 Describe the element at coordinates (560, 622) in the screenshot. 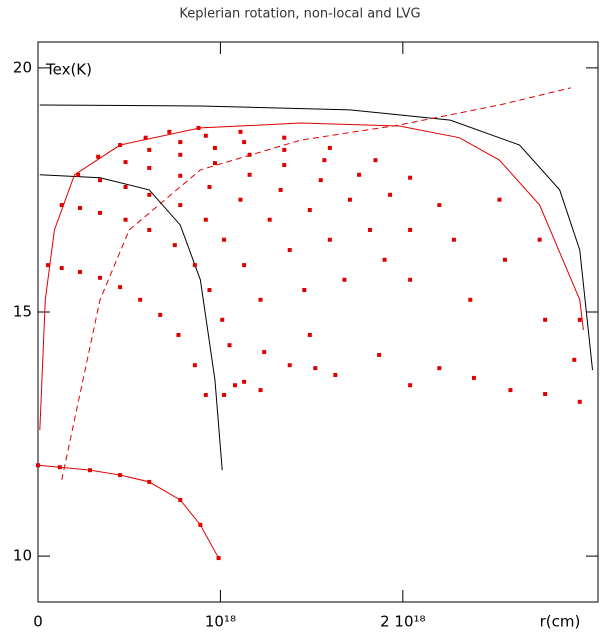

I see `x-axis-label: r(cm)` at that location.